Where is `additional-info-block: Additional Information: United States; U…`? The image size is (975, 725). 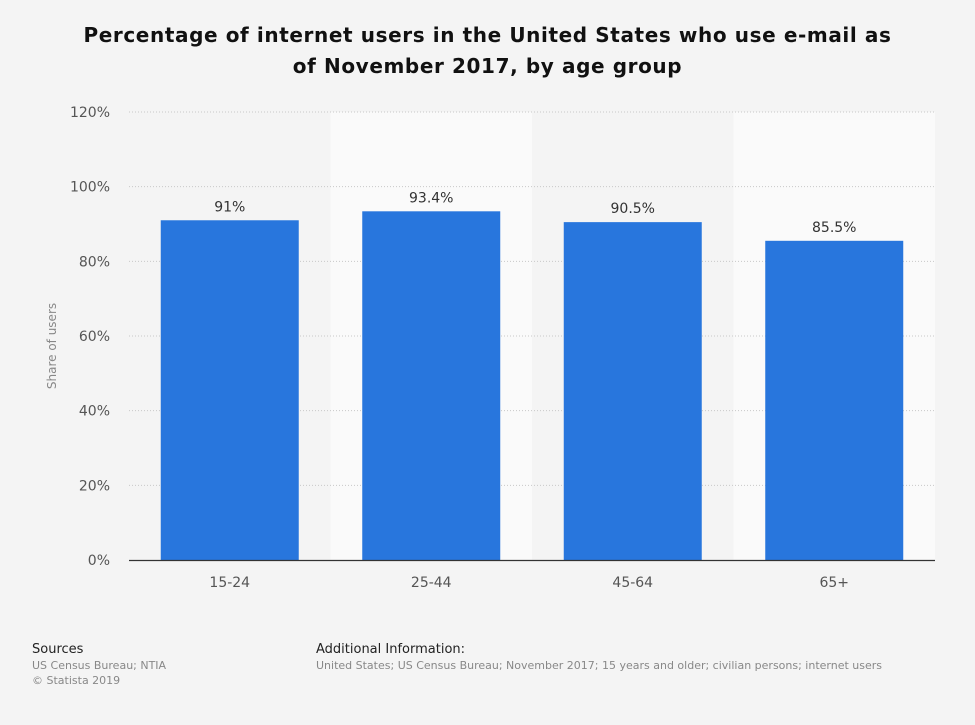 additional-info-block: Additional Information: United States; U… is located at coordinates (599, 657).